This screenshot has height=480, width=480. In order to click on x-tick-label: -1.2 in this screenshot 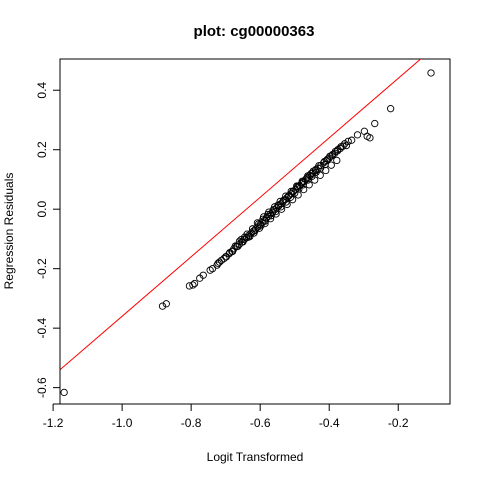, I will do `click(53, 423)`.